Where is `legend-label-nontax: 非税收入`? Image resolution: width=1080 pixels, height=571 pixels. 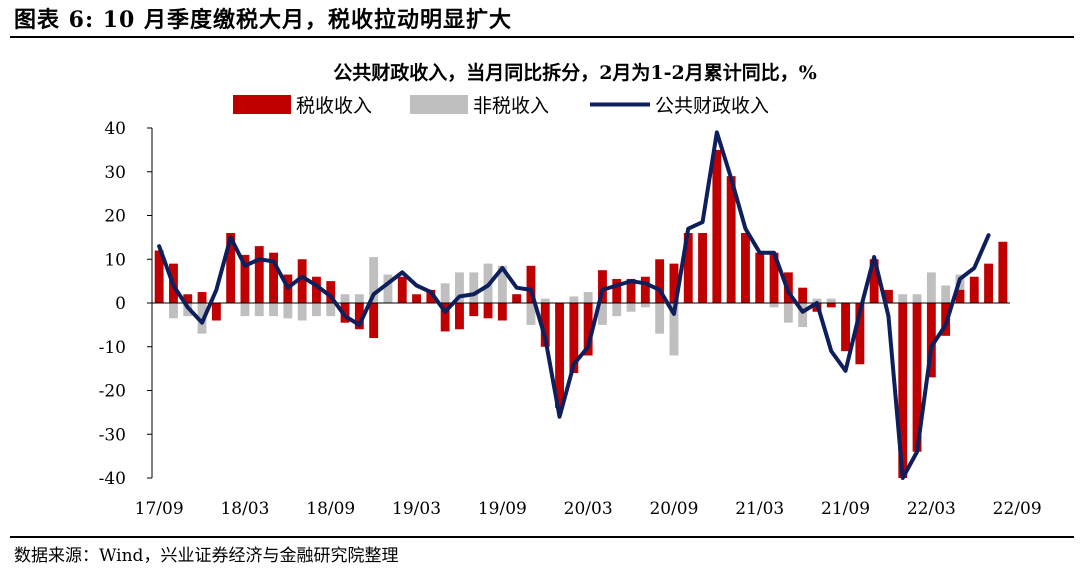 legend-label-nontax: 非税收入 is located at coordinates (511, 106).